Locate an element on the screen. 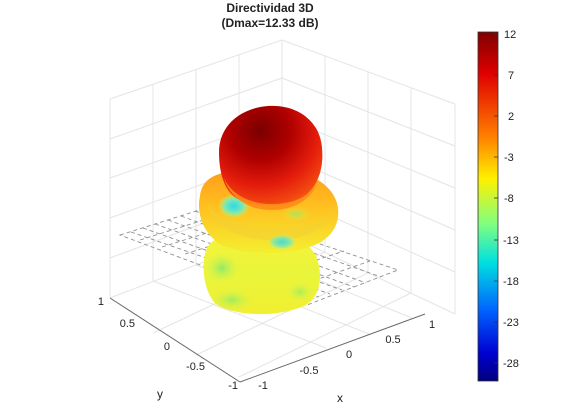 The height and width of the screenshot is (415, 566). x-tick-label: 0.5 is located at coordinates (392, 340).